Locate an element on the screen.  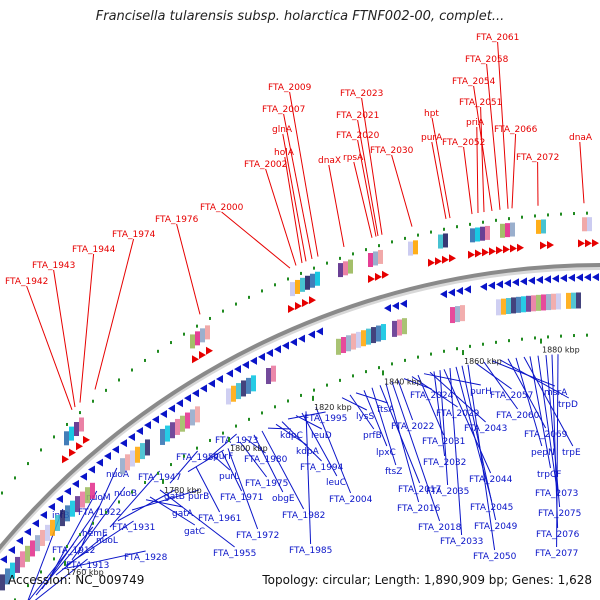
gene-label-plus: purA is located at coordinates (432, 138).